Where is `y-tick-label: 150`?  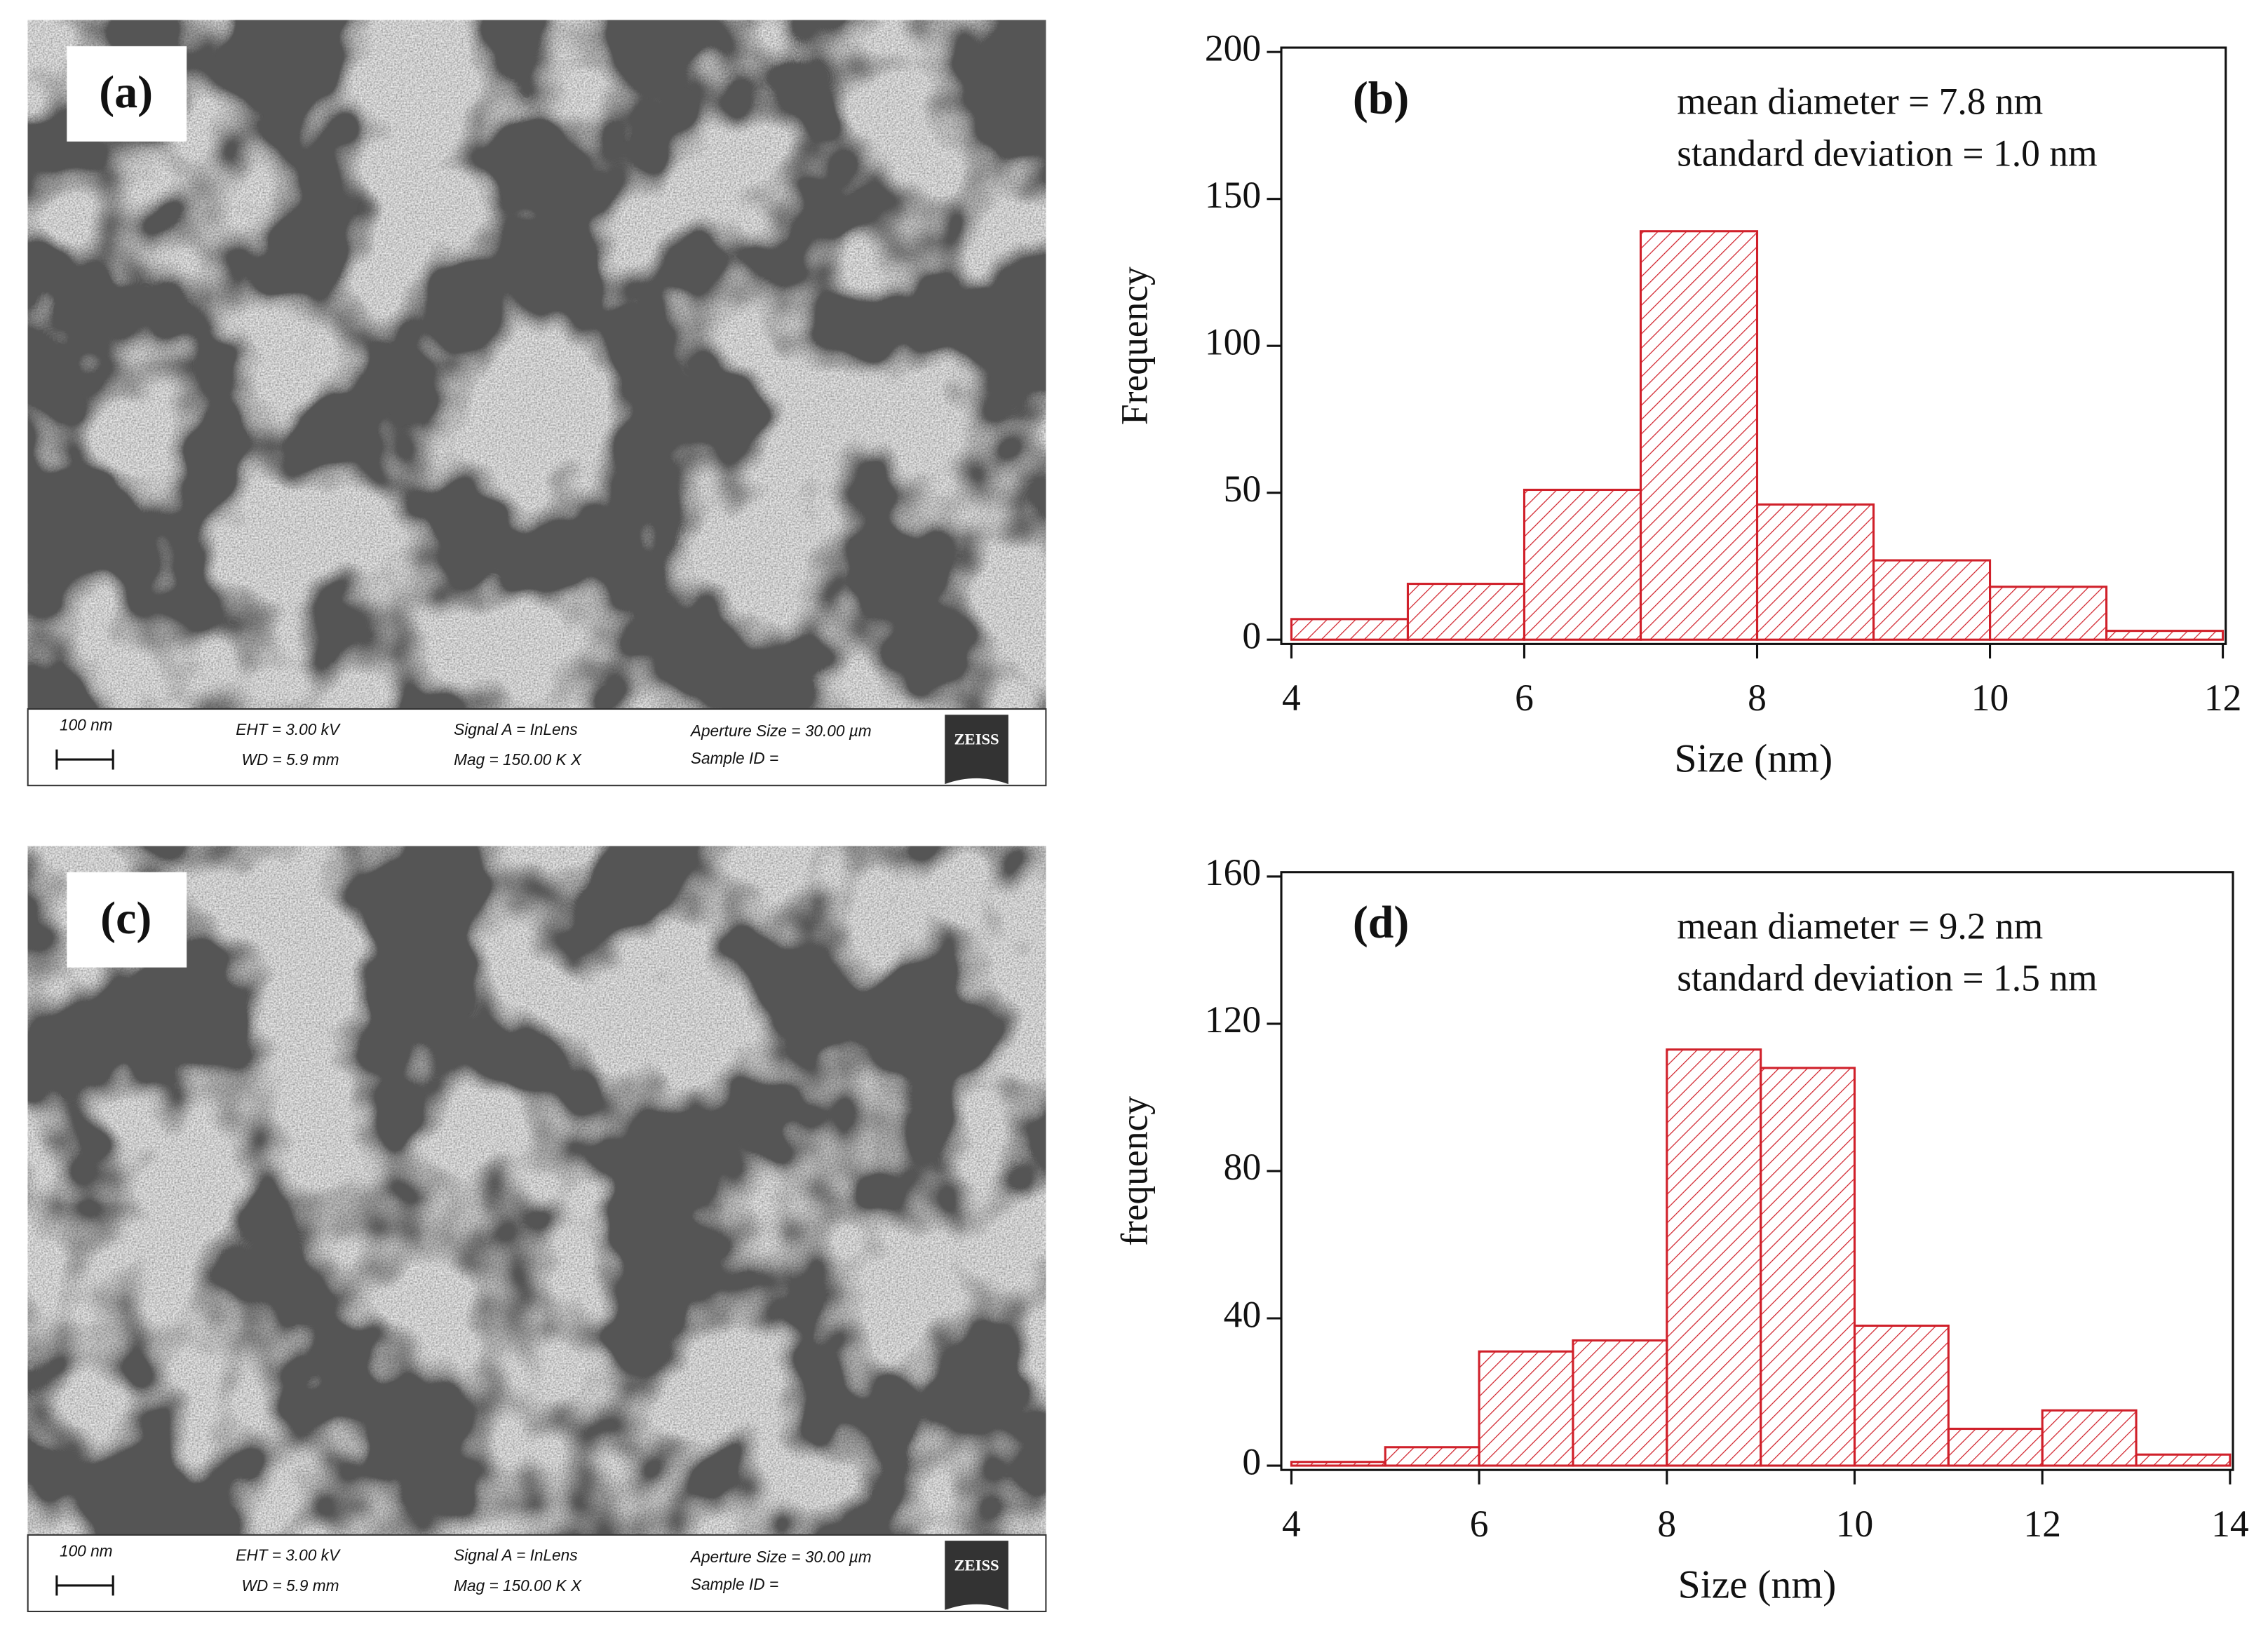
y-tick-label: 150 is located at coordinates (1233, 195).